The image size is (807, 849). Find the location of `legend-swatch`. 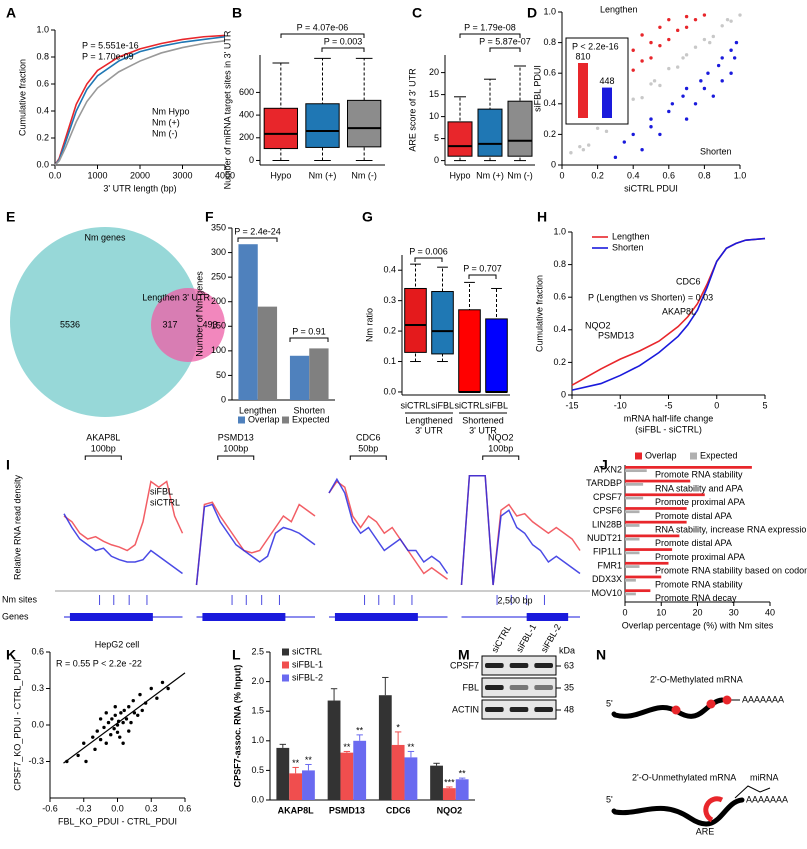

legend-swatch is located at coordinates (285, 665).